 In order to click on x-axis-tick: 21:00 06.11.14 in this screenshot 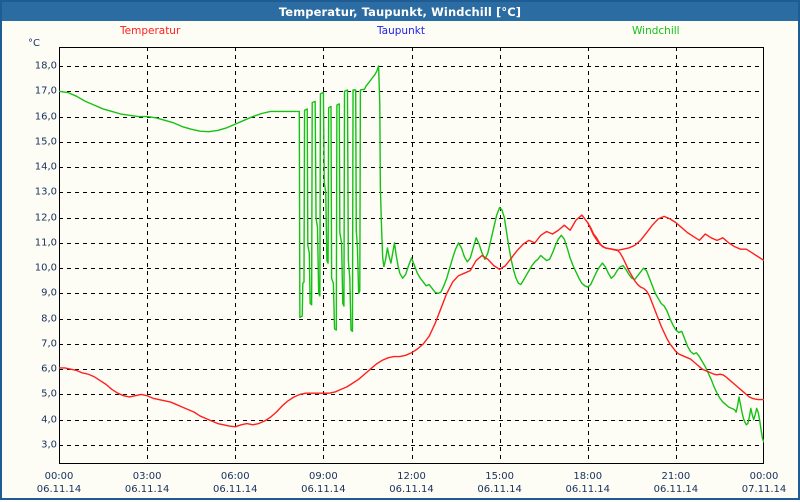, I will do `click(676, 483)`.